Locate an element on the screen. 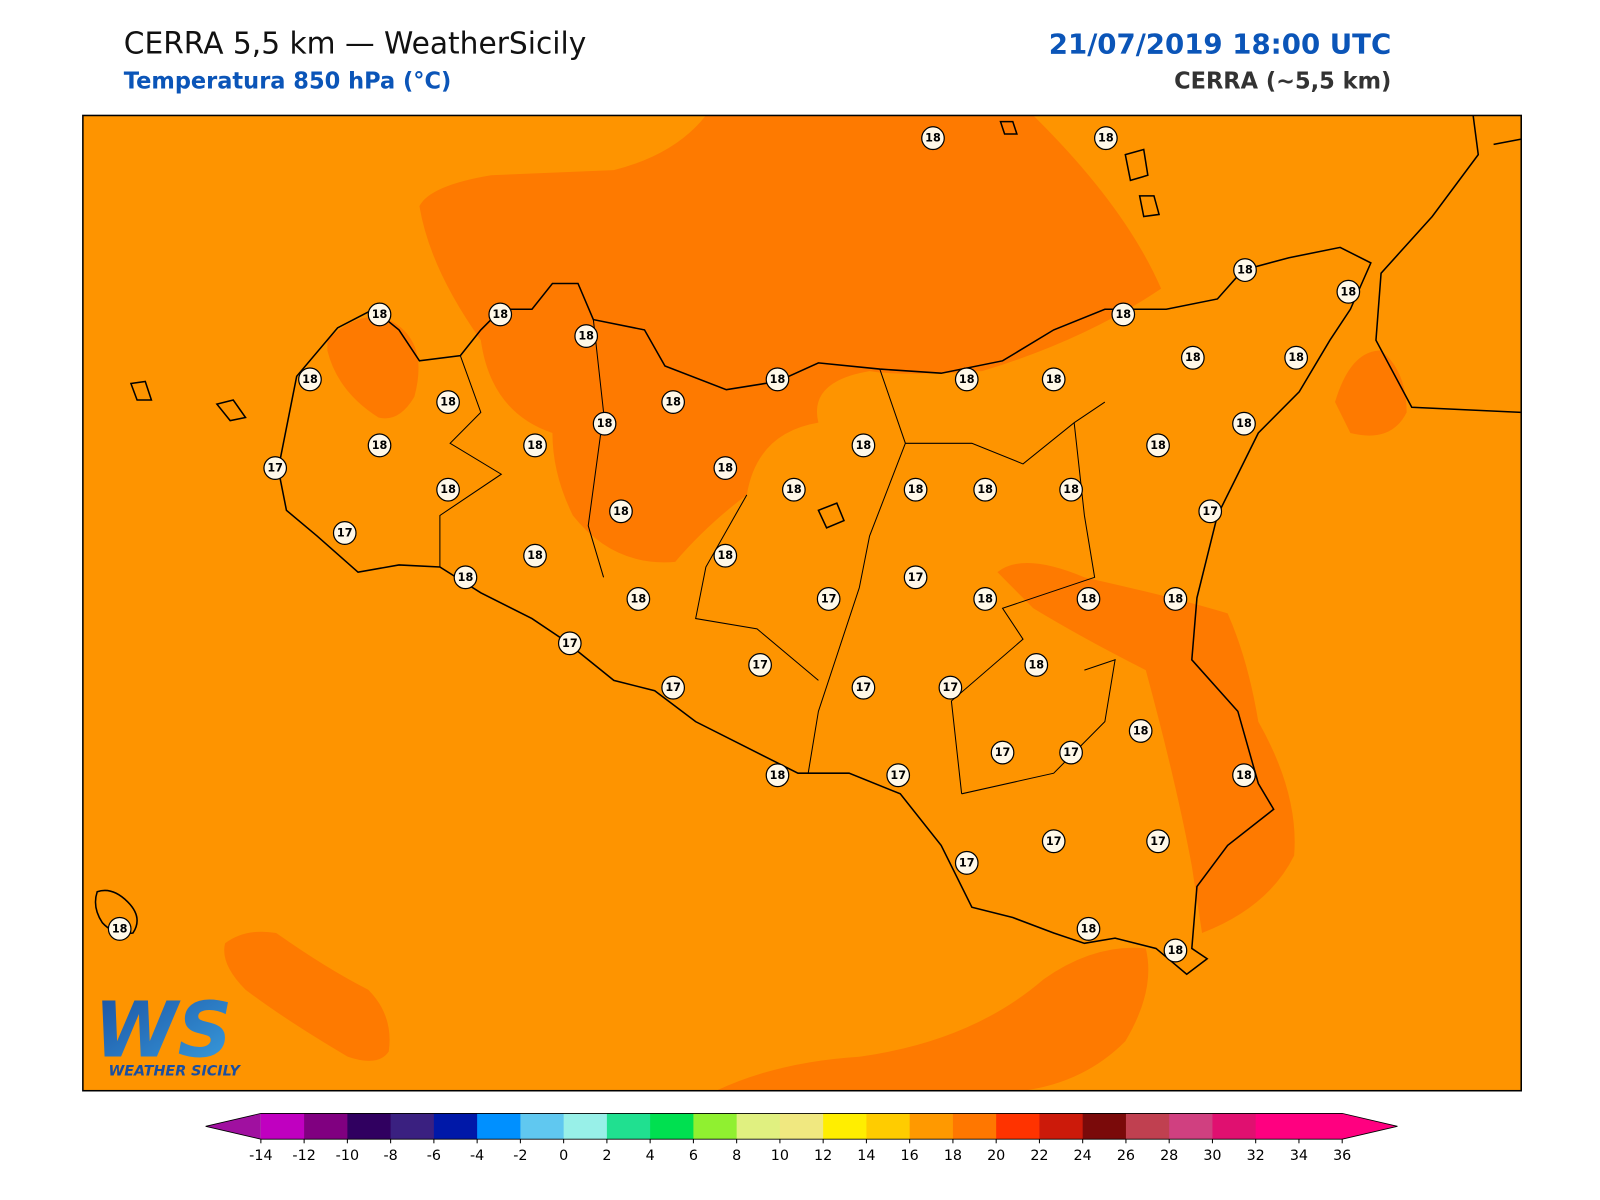 This screenshot has height=1200, width=1600. colorbar-tick-label: 0 is located at coordinates (563, 1156).